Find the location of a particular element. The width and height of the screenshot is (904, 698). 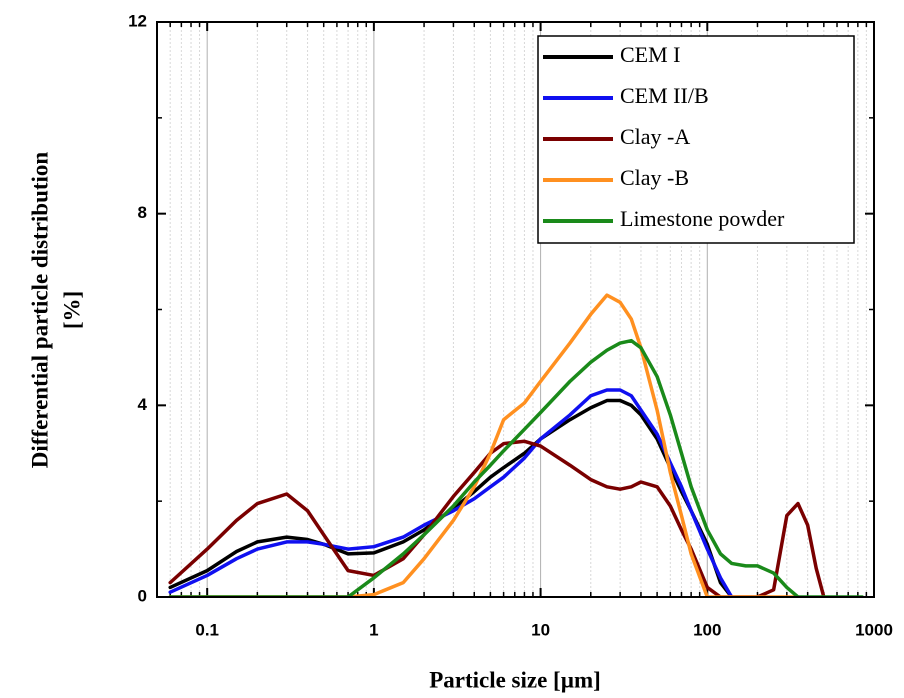

x-tick-label: 100 is located at coordinates (707, 629).